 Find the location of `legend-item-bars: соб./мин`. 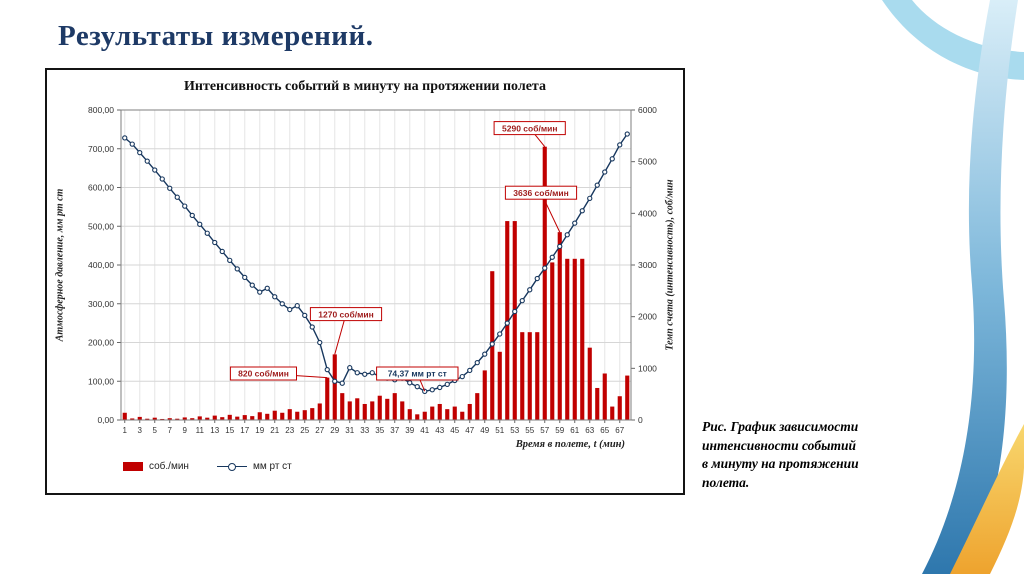

legend-item-bars: соб./мин is located at coordinates (156, 466).